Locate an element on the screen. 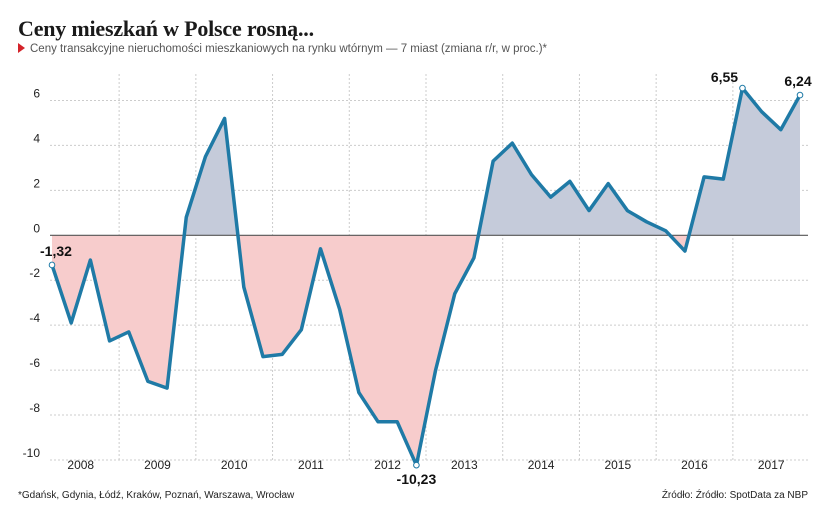  source-note: Źródło: Źródło: SpotData za NBP is located at coordinates (734, 495).